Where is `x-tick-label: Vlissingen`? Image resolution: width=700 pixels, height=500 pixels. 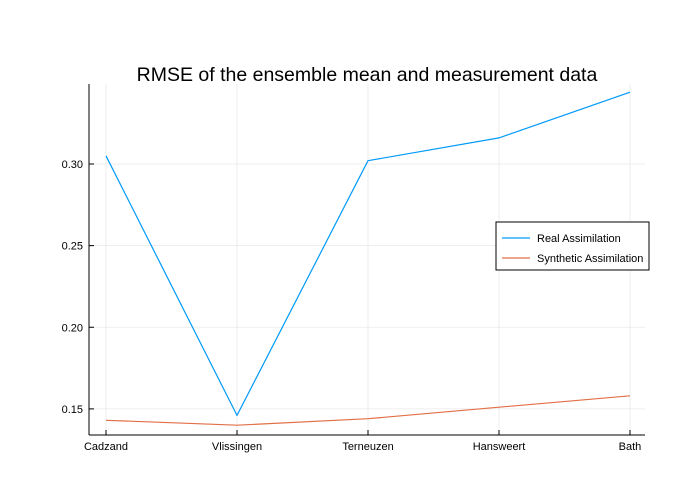 x-tick-label: Vlissingen is located at coordinates (237, 447).